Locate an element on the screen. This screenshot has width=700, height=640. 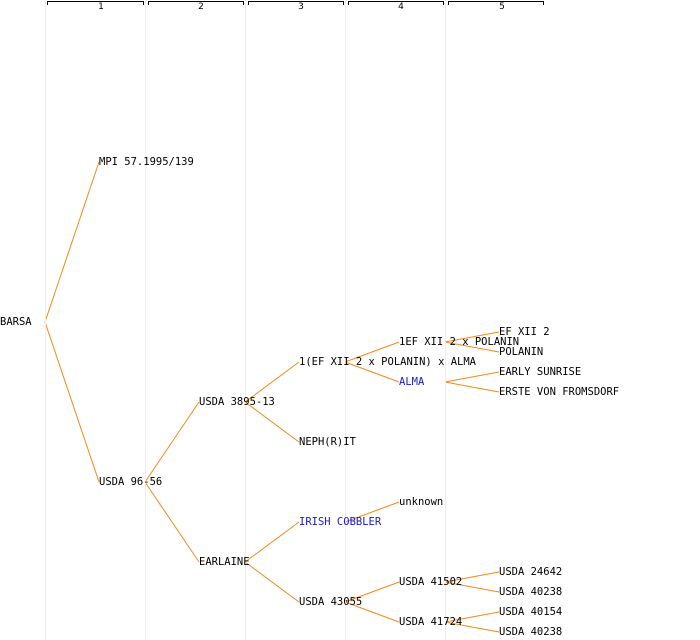
edge-usda41724-usda40238b is located at coordinates (472, 627).